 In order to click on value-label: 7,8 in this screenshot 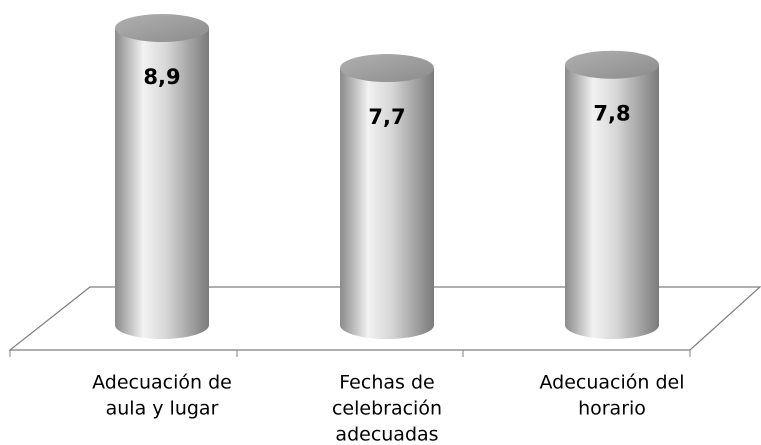, I will do `click(611, 114)`.